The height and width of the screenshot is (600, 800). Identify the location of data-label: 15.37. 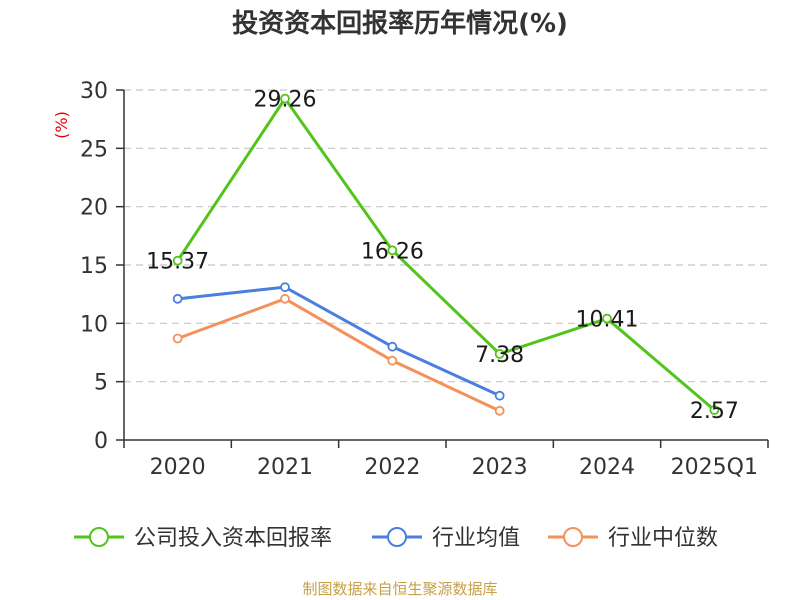
(177, 262).